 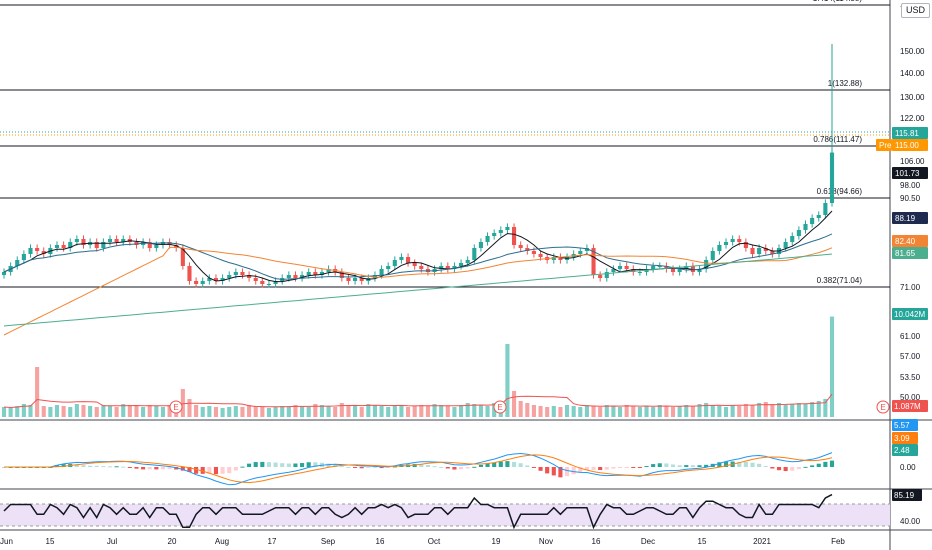 What do you see at coordinates (915, 10) in the screenshot?
I see `currency-badge: USD` at bounding box center [915, 10].